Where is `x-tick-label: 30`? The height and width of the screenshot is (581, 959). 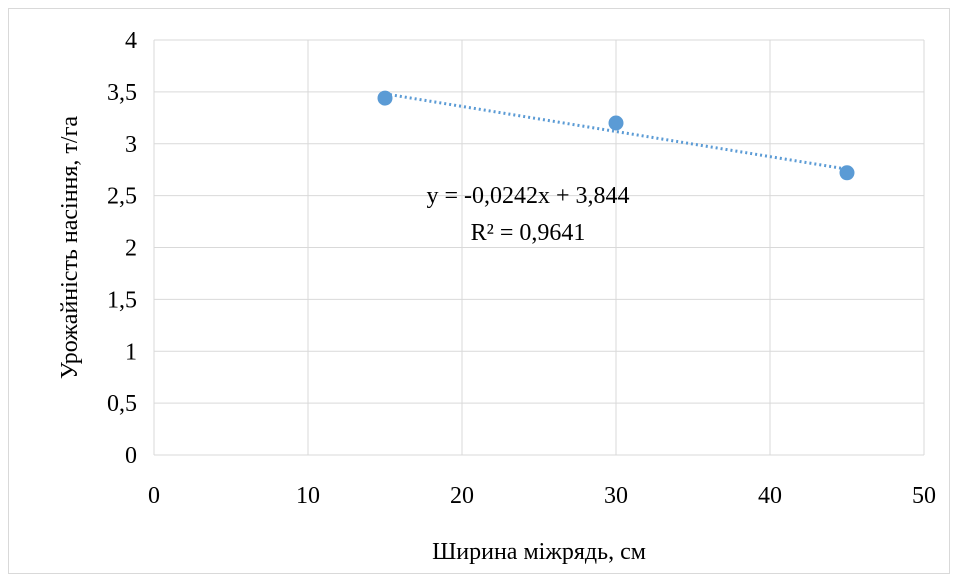 x-tick-label: 30 is located at coordinates (616, 496).